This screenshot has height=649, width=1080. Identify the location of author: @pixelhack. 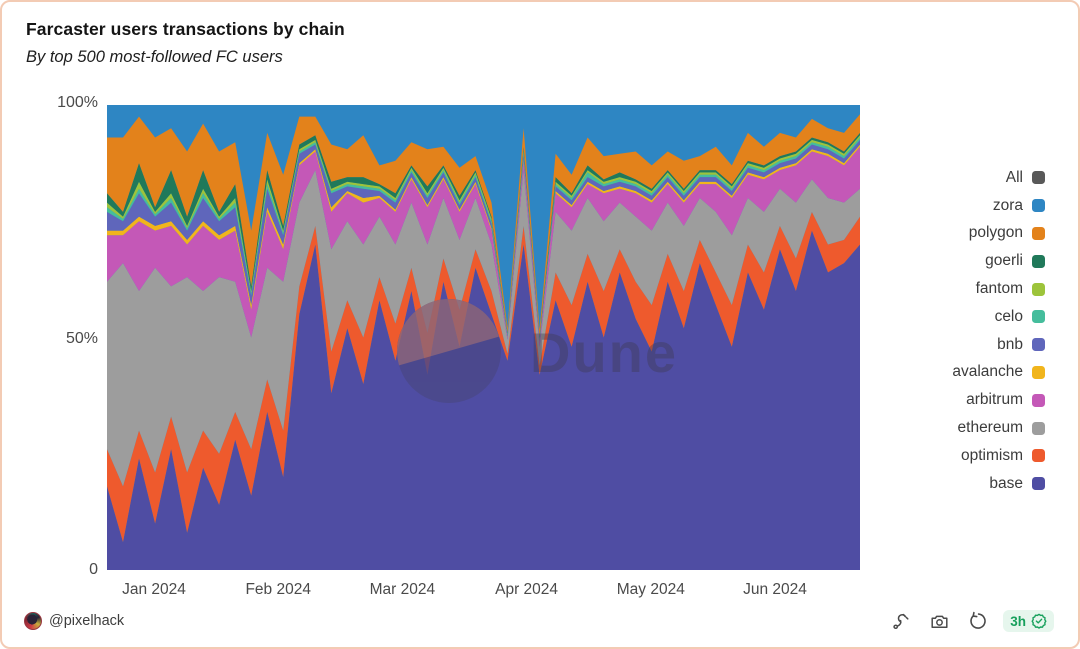
(74, 621).